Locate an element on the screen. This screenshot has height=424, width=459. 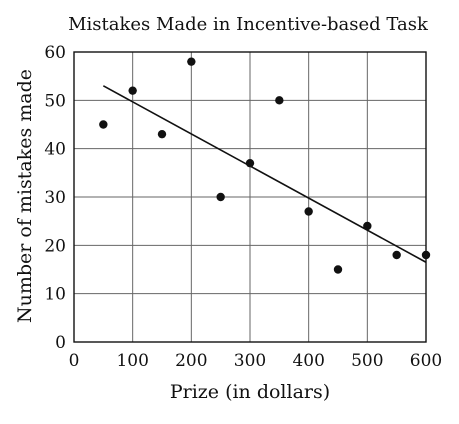
x-tick-label: 100 is located at coordinates (132, 361).